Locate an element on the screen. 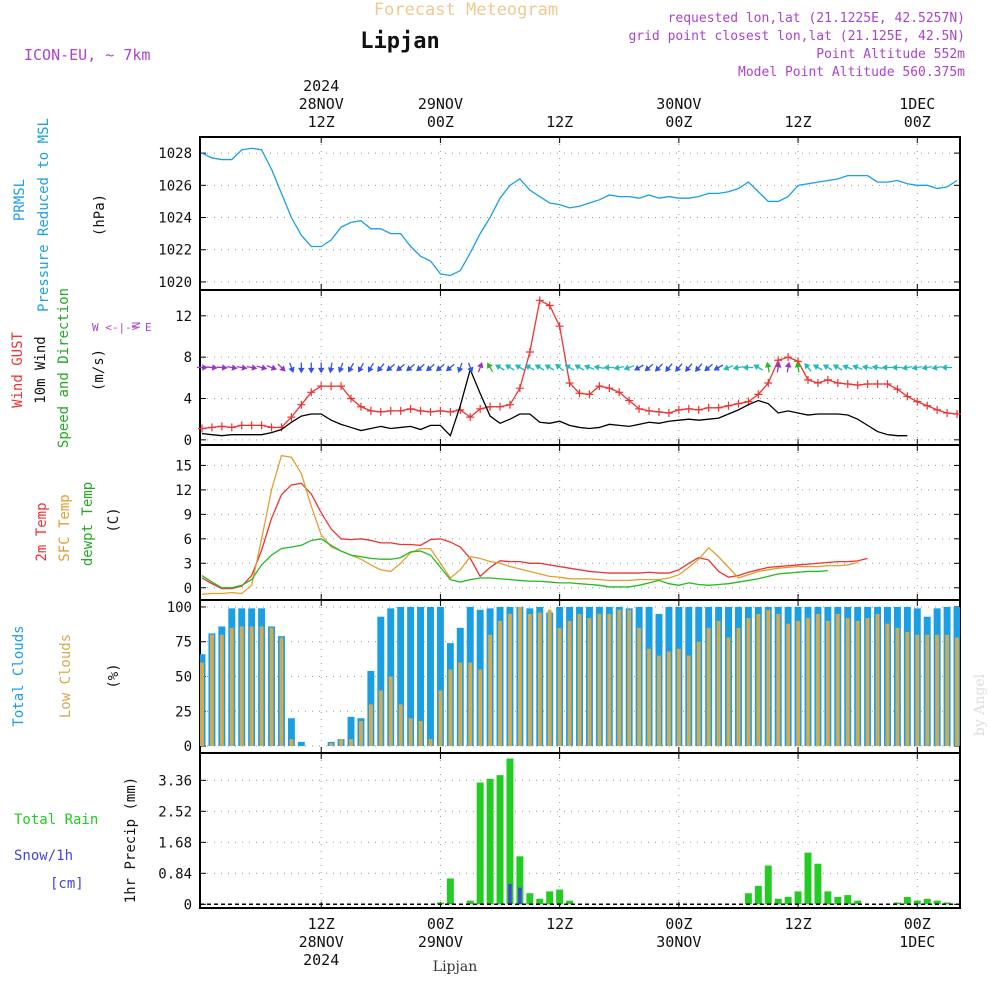 The image size is (1000, 1000). temp-ytick-label: 6 is located at coordinates (188, 540).